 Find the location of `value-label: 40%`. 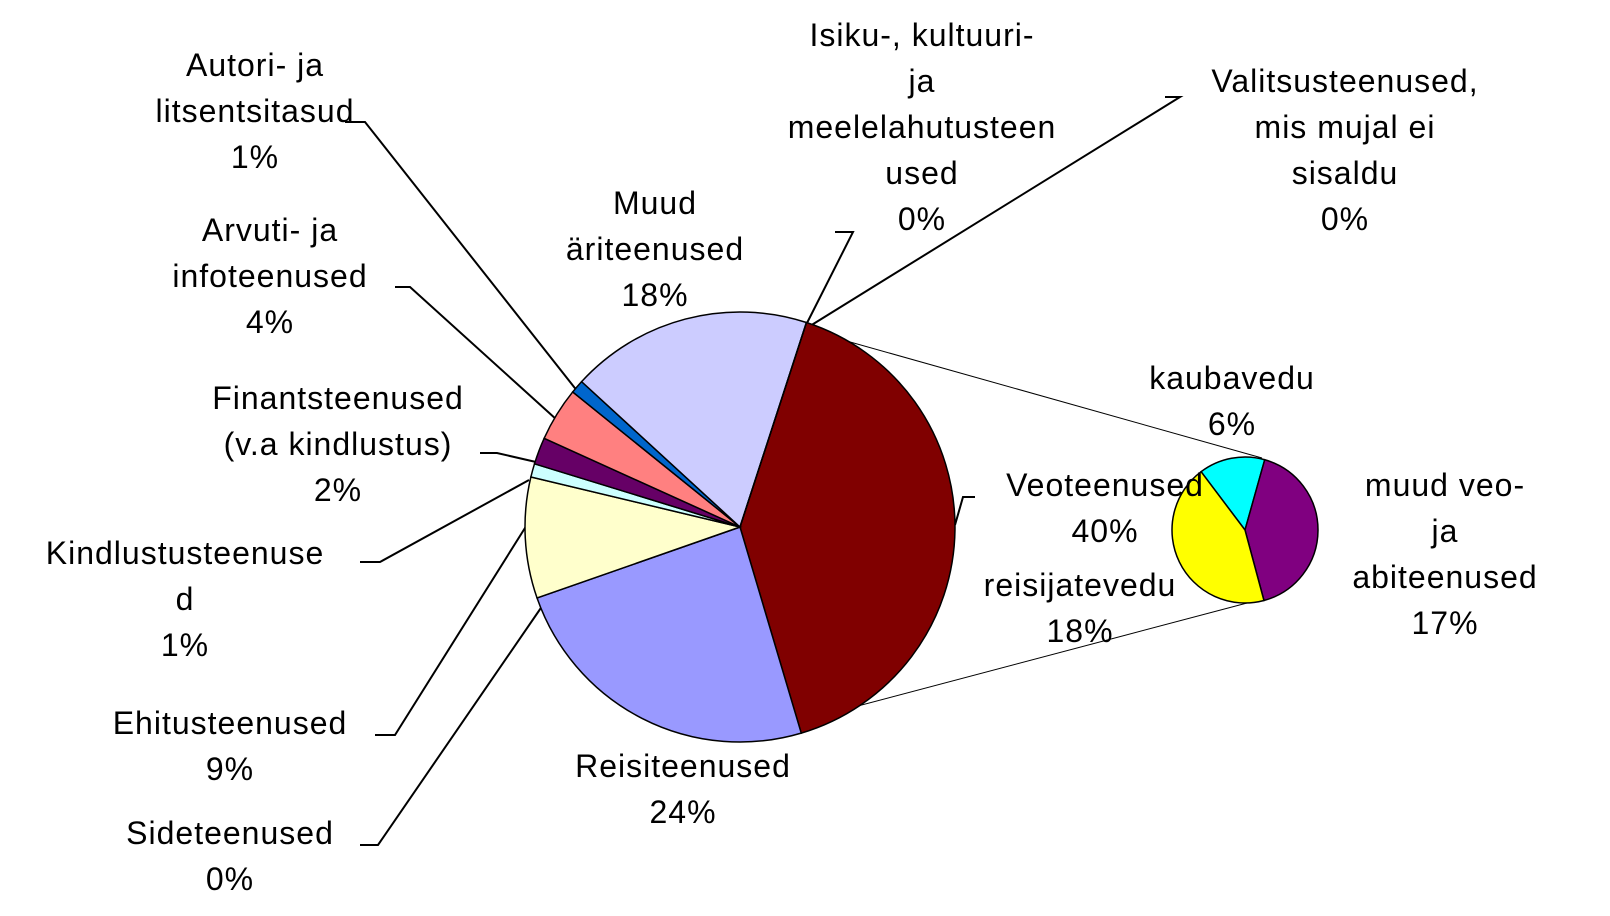

value-label: 40% is located at coordinates (1105, 531).